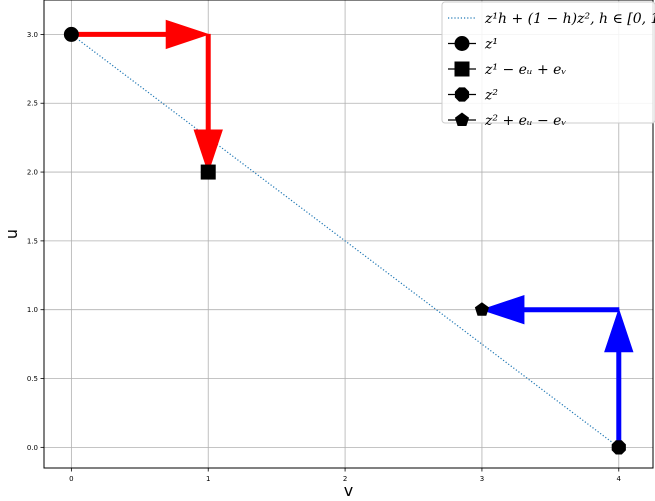 The width and height of the screenshot is (655, 501). I want to click on legend-marker-pentagon, so click(462, 119).